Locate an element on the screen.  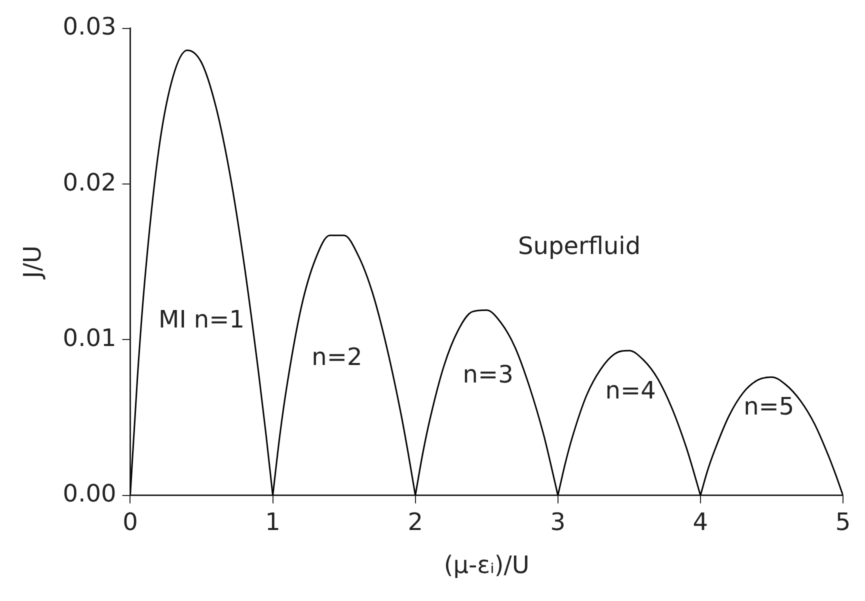
y-tick-label: 0.00 is located at coordinates (89, 494).